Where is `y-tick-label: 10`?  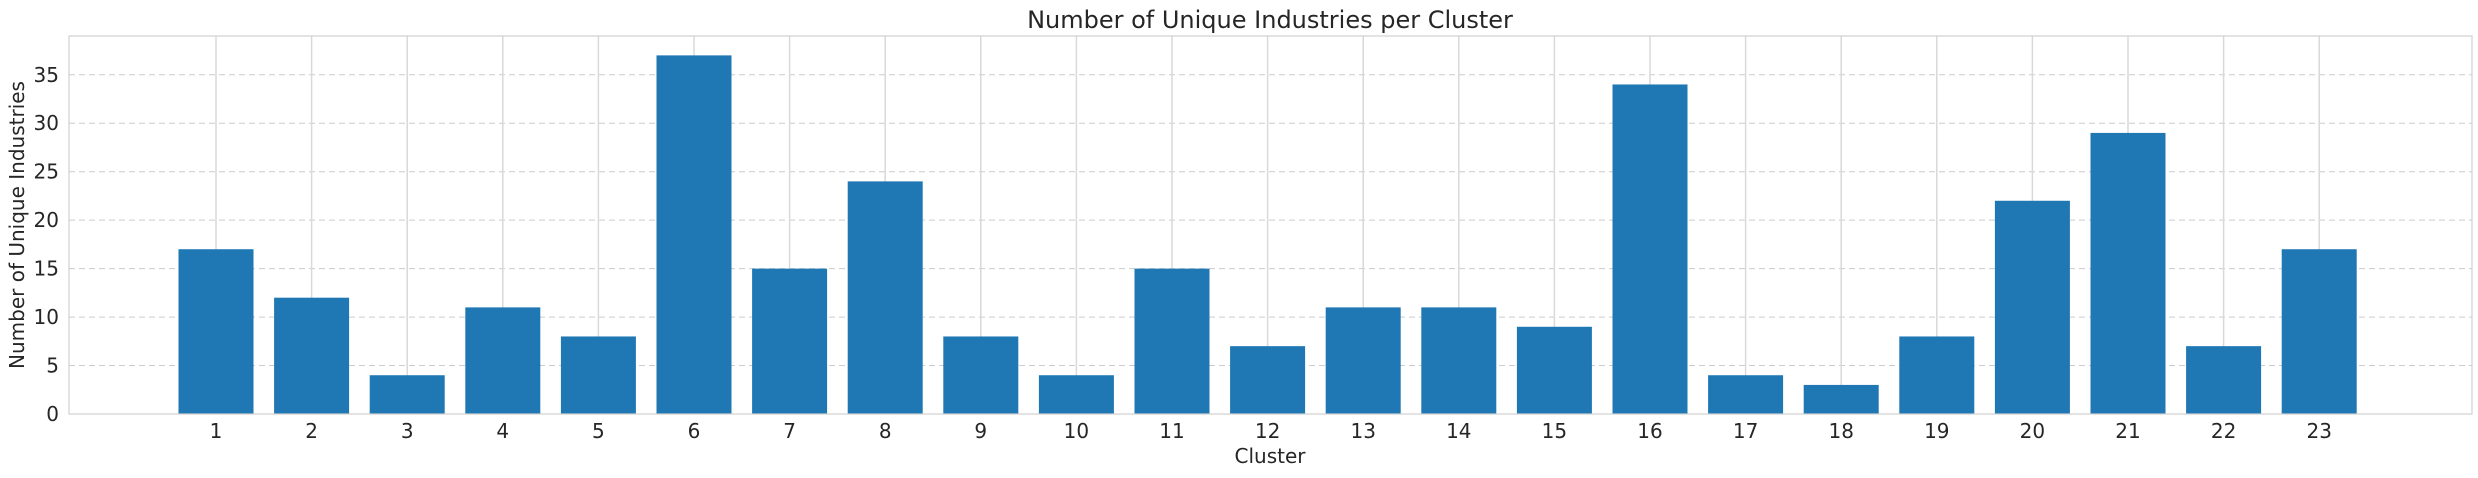
y-tick-label: 10 is located at coordinates (46, 317).